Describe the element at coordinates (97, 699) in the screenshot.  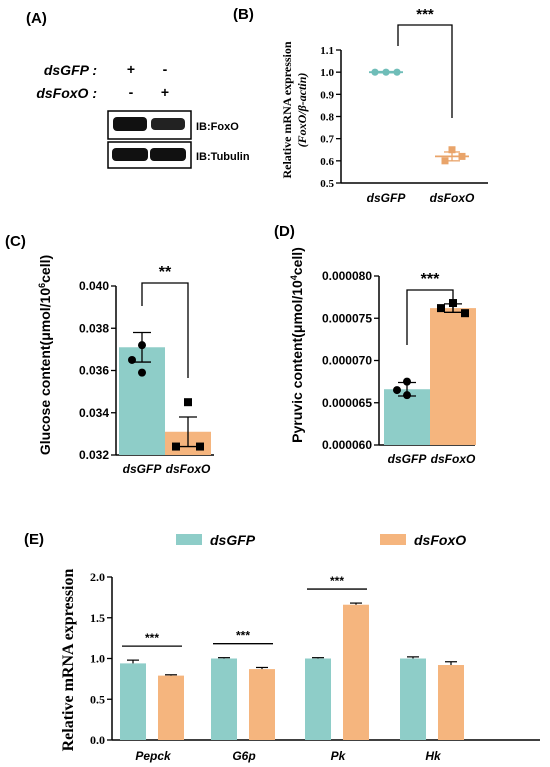
I see `chart-e-ytick-label-1: 0.5` at that location.